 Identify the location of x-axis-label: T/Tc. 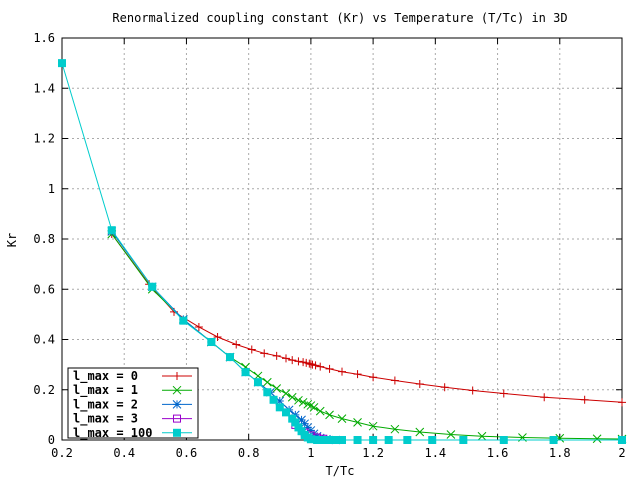
(340, 471).